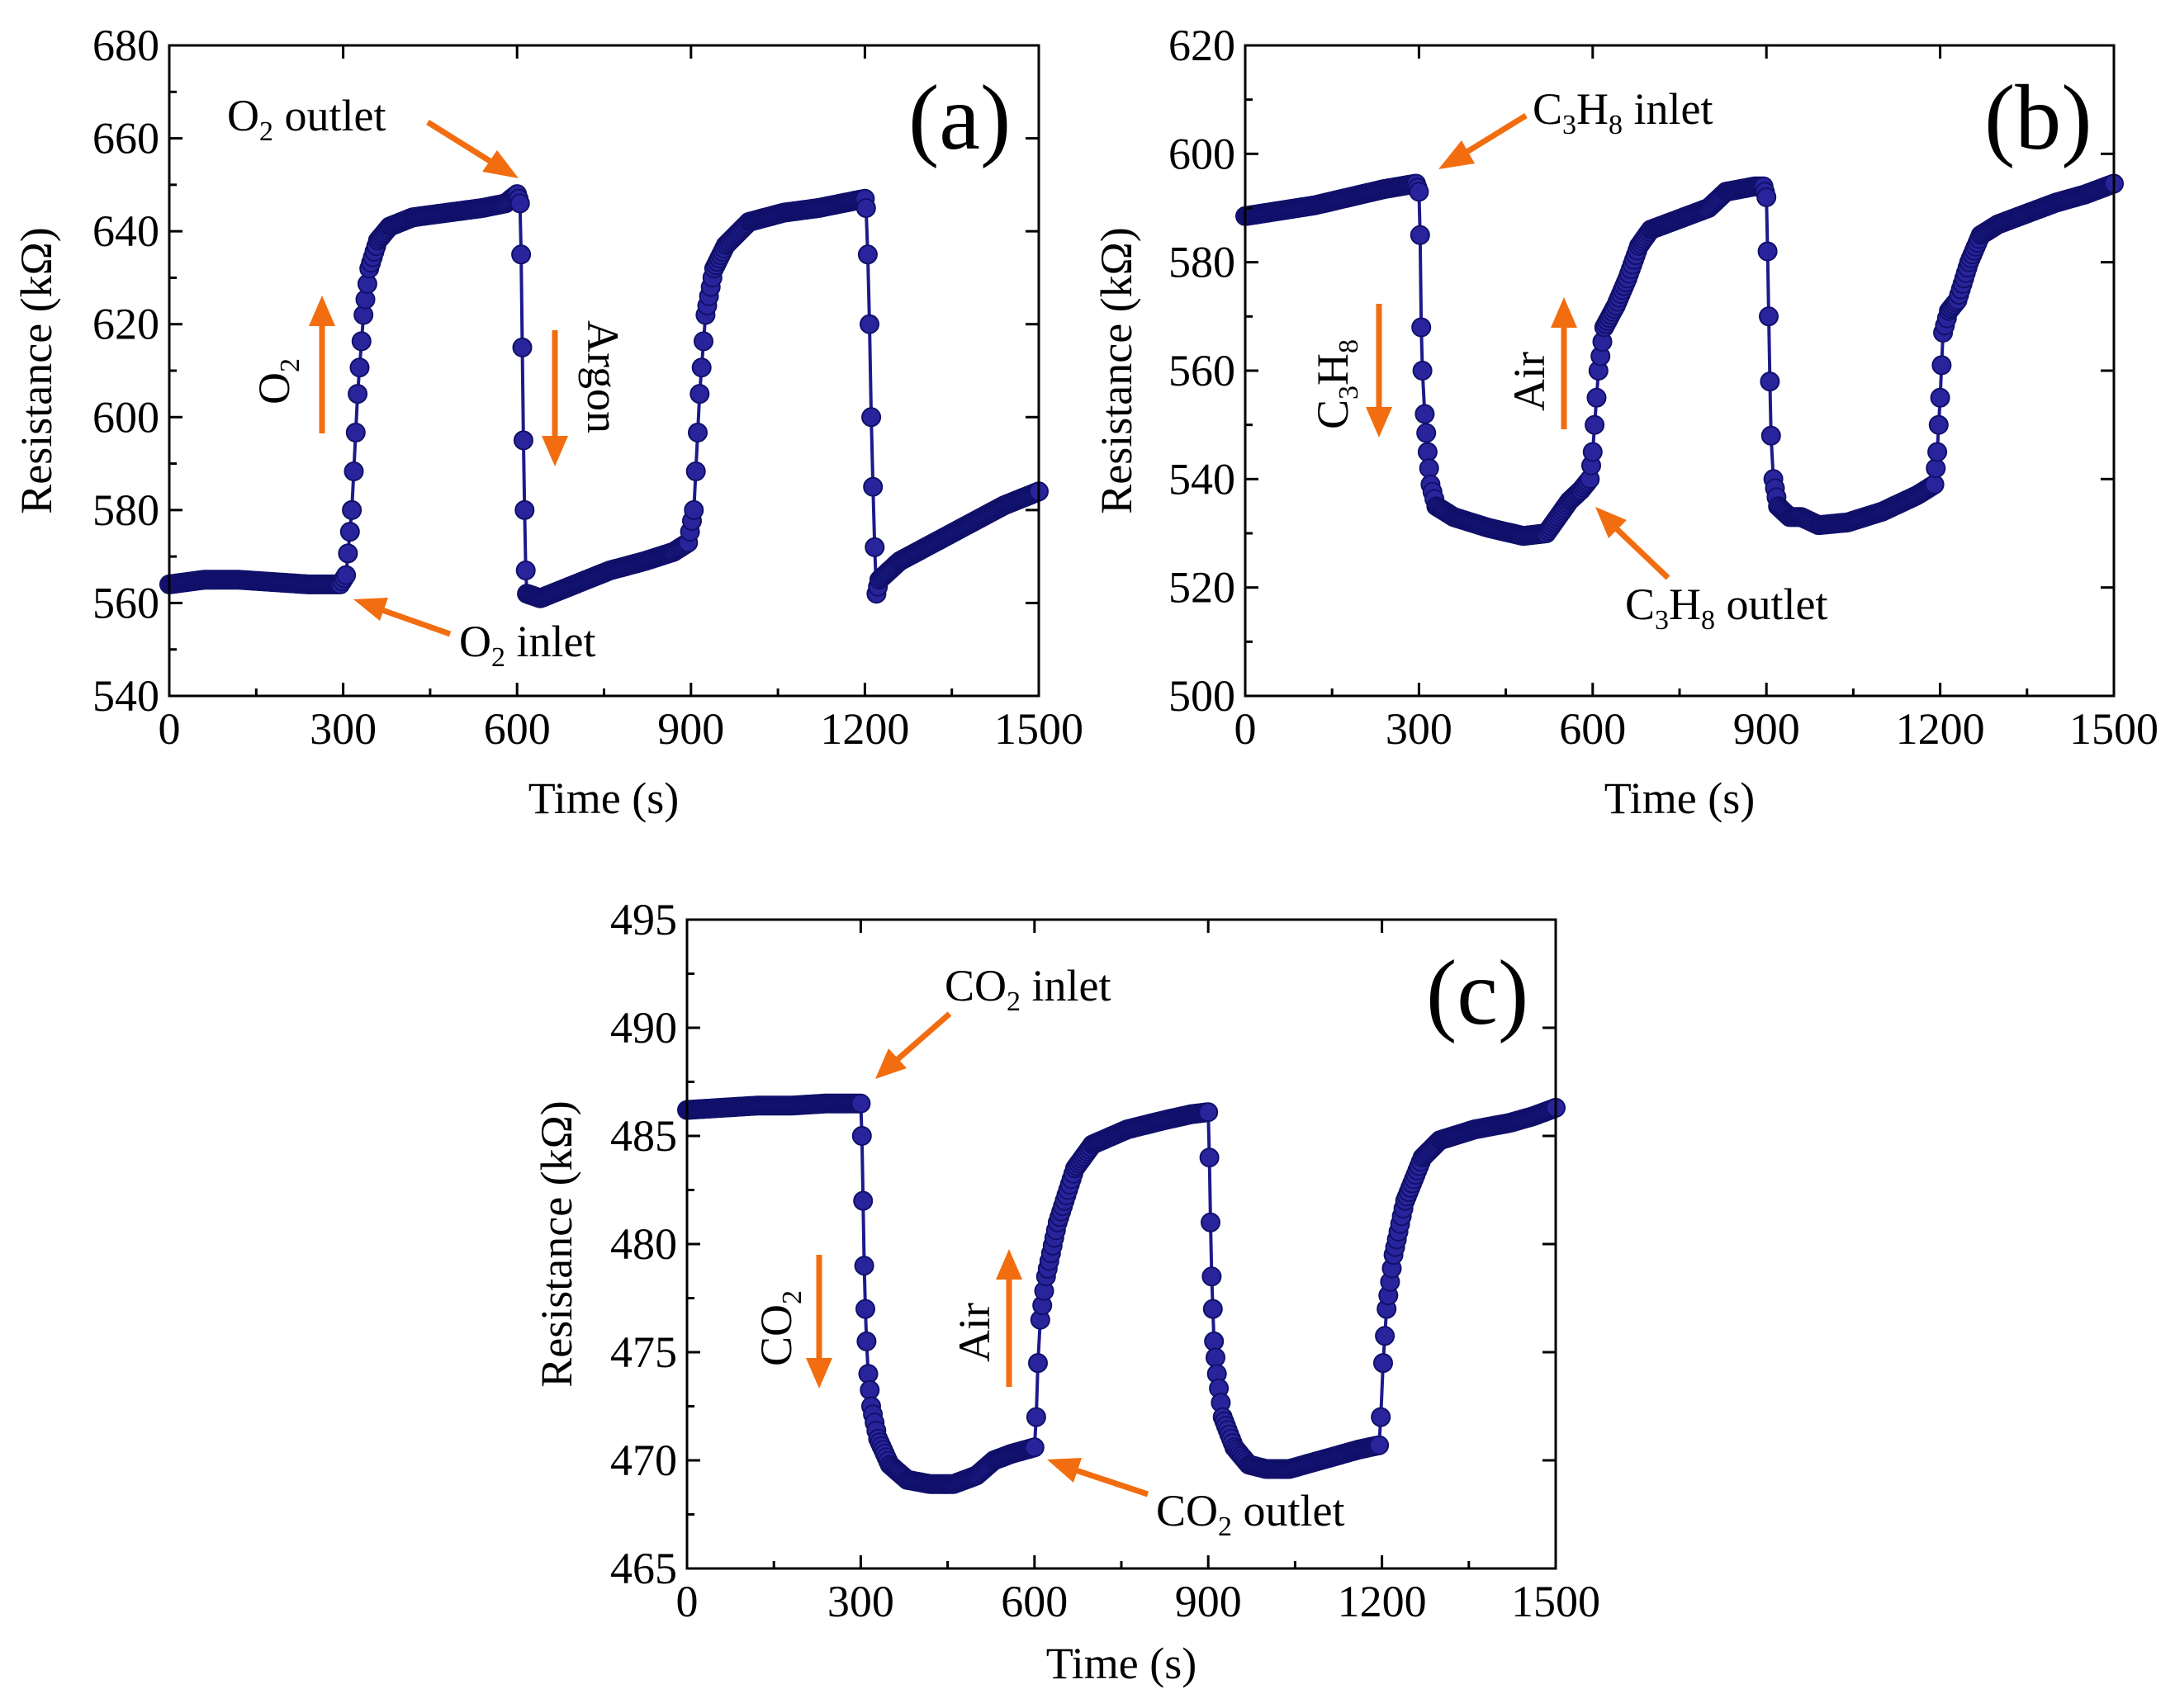  I want to click on panel-b-y-tick-label: 560, so click(1201, 370).